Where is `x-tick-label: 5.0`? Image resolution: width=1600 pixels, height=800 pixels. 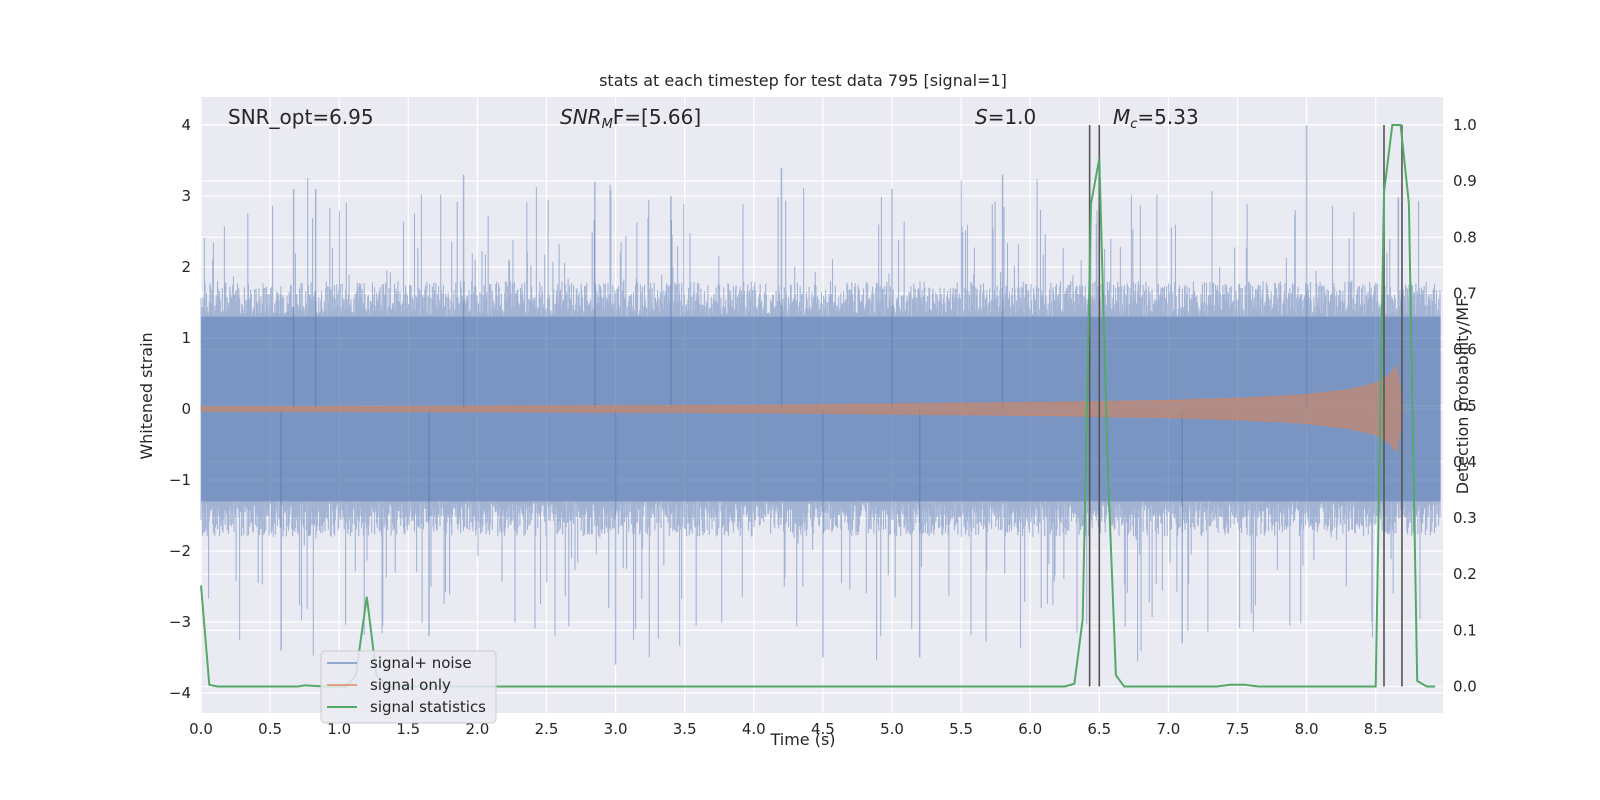
x-tick-label: 5.0 is located at coordinates (892, 729).